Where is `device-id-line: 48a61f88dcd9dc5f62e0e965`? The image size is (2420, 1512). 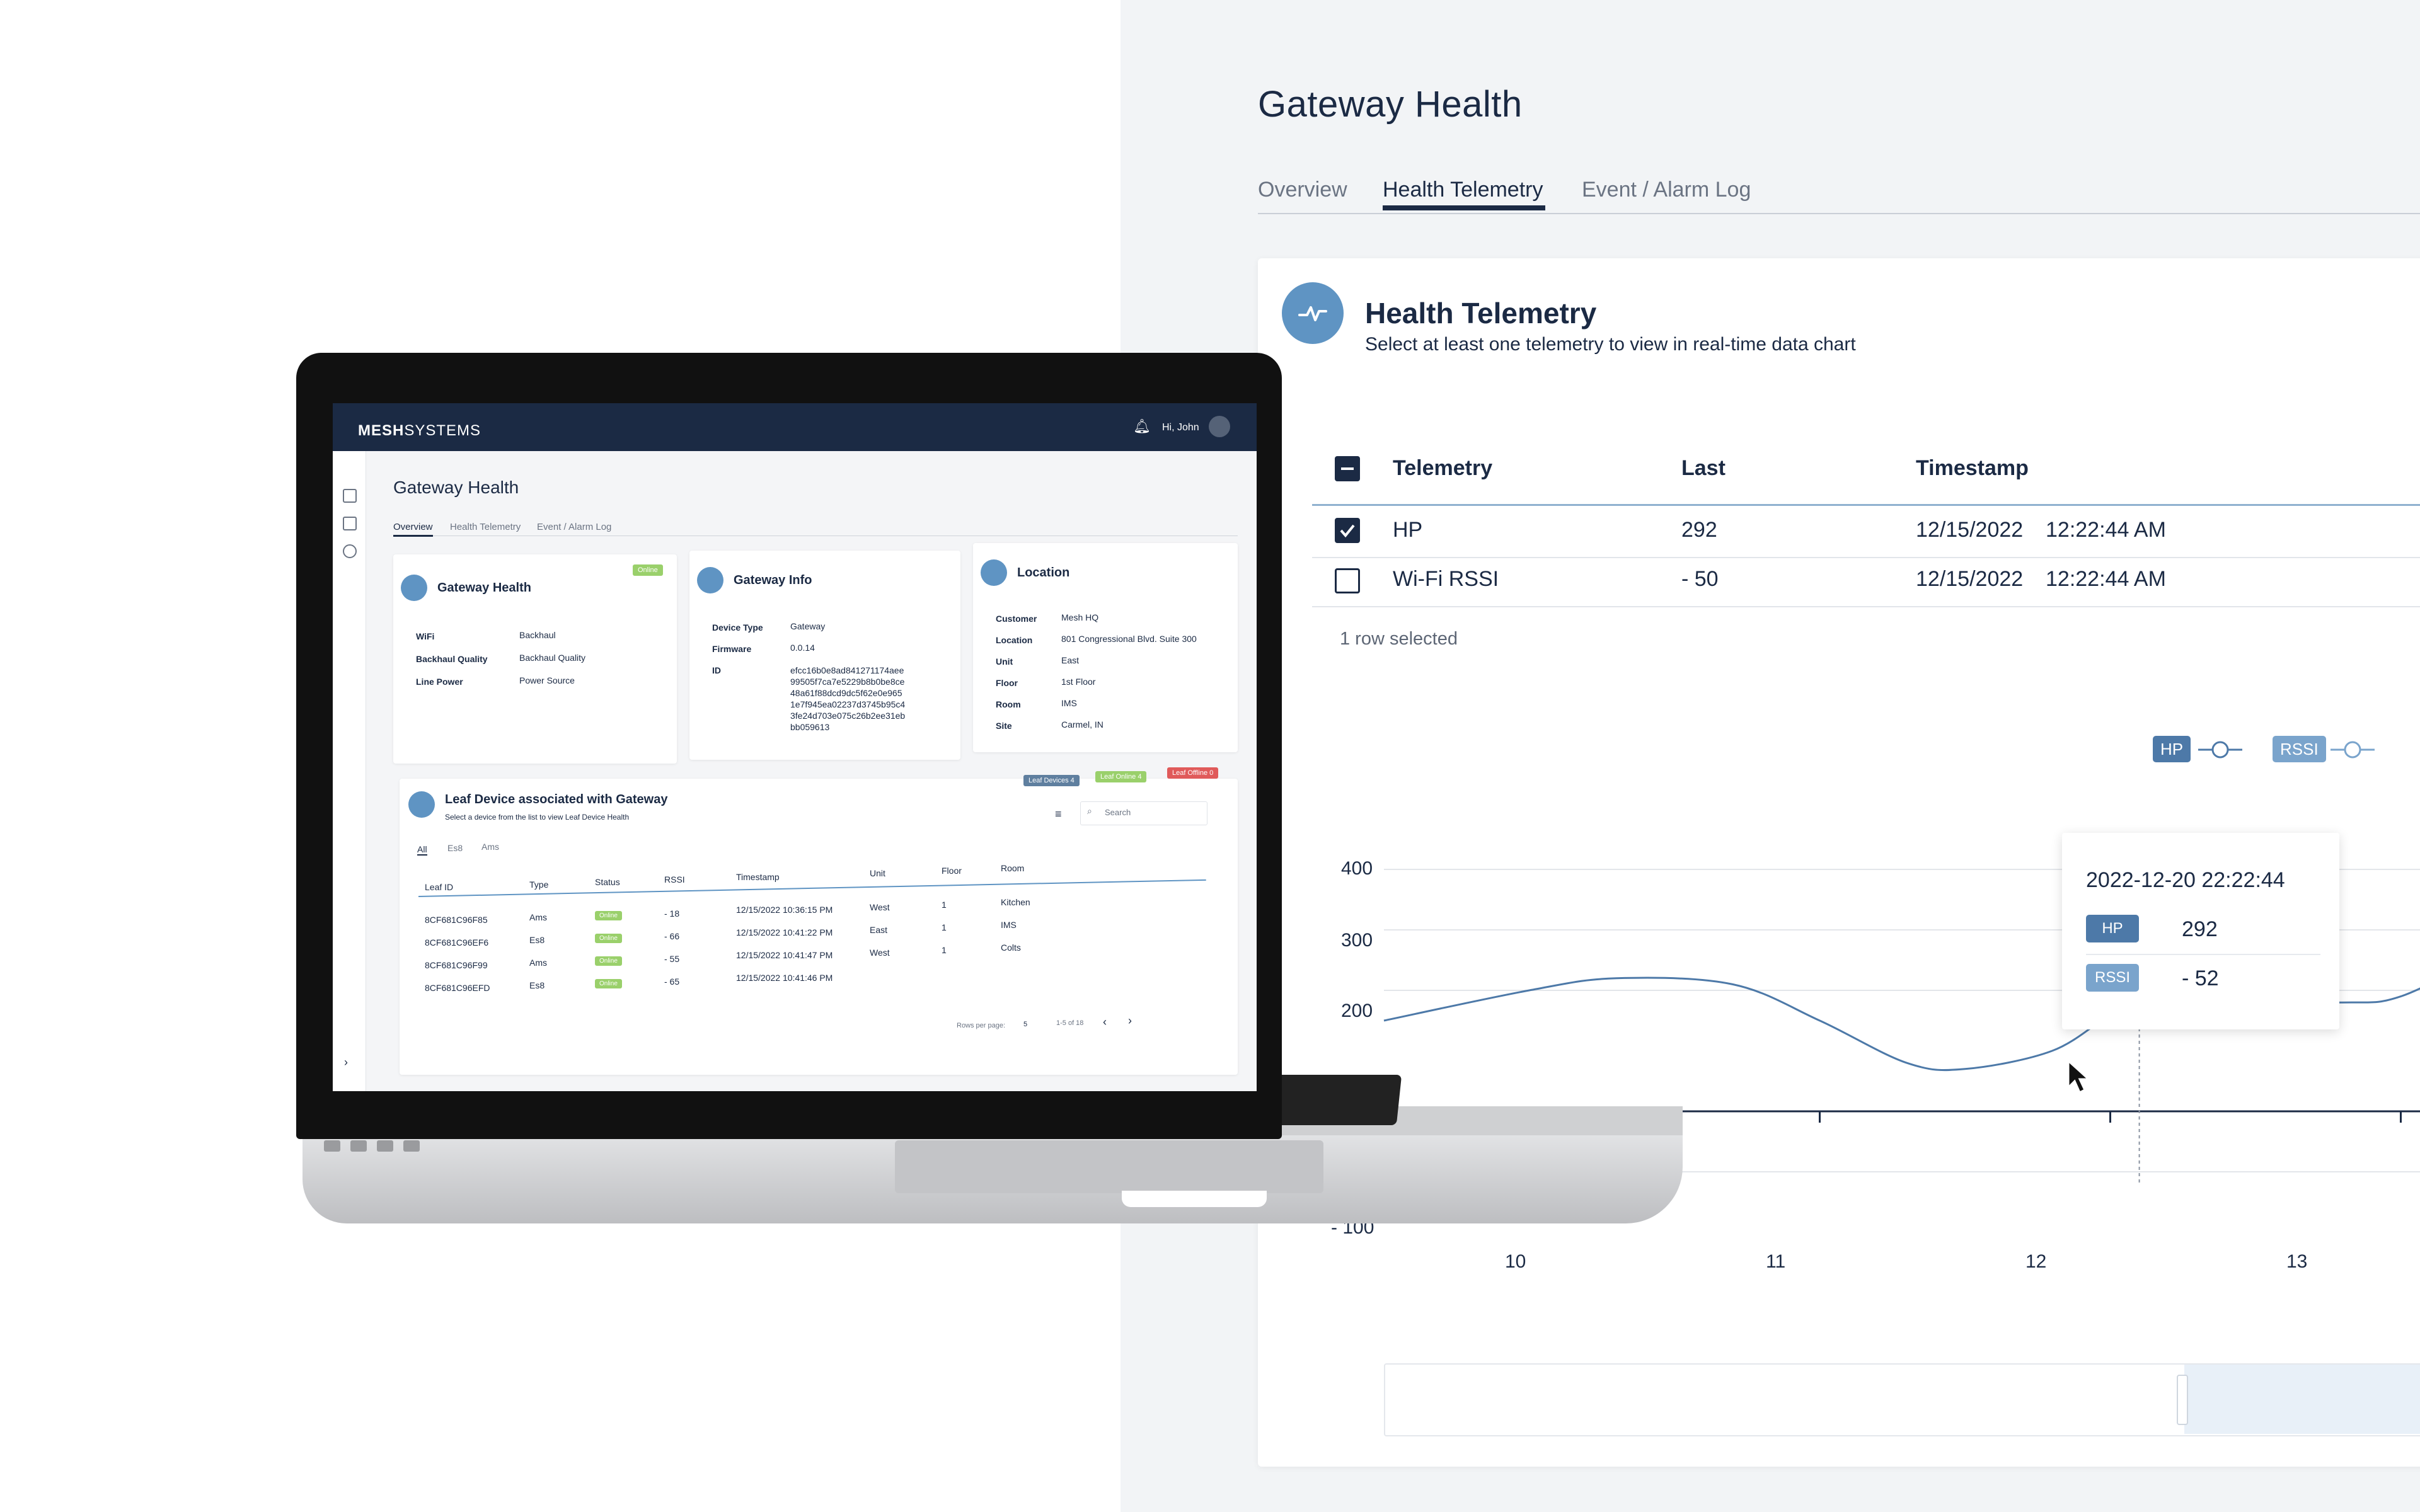
device-id-line: 48a61f88dcd9dc5f62e0e965 is located at coordinates (846, 693).